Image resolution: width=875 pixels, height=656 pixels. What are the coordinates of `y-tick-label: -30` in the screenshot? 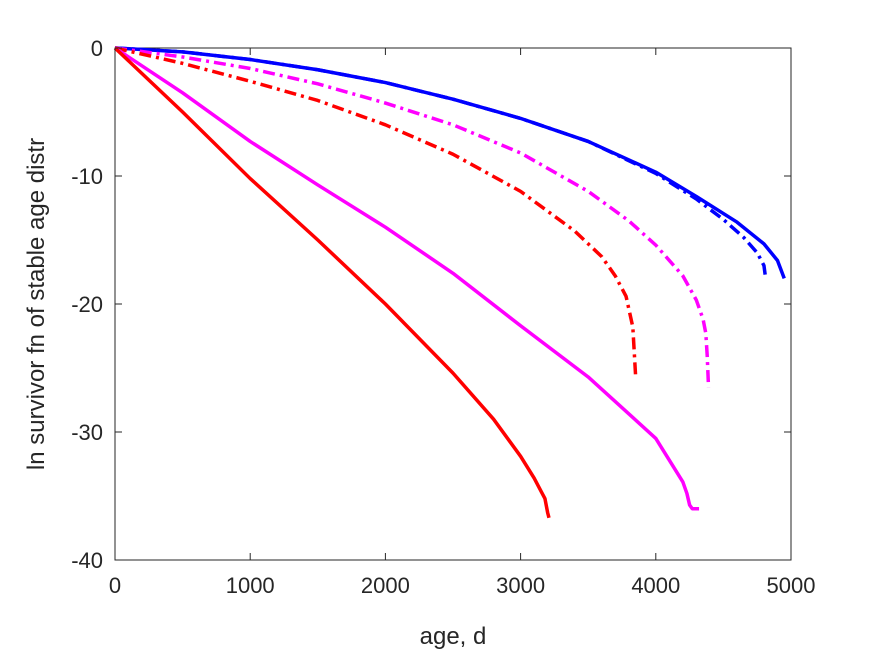 It's located at (87, 432).